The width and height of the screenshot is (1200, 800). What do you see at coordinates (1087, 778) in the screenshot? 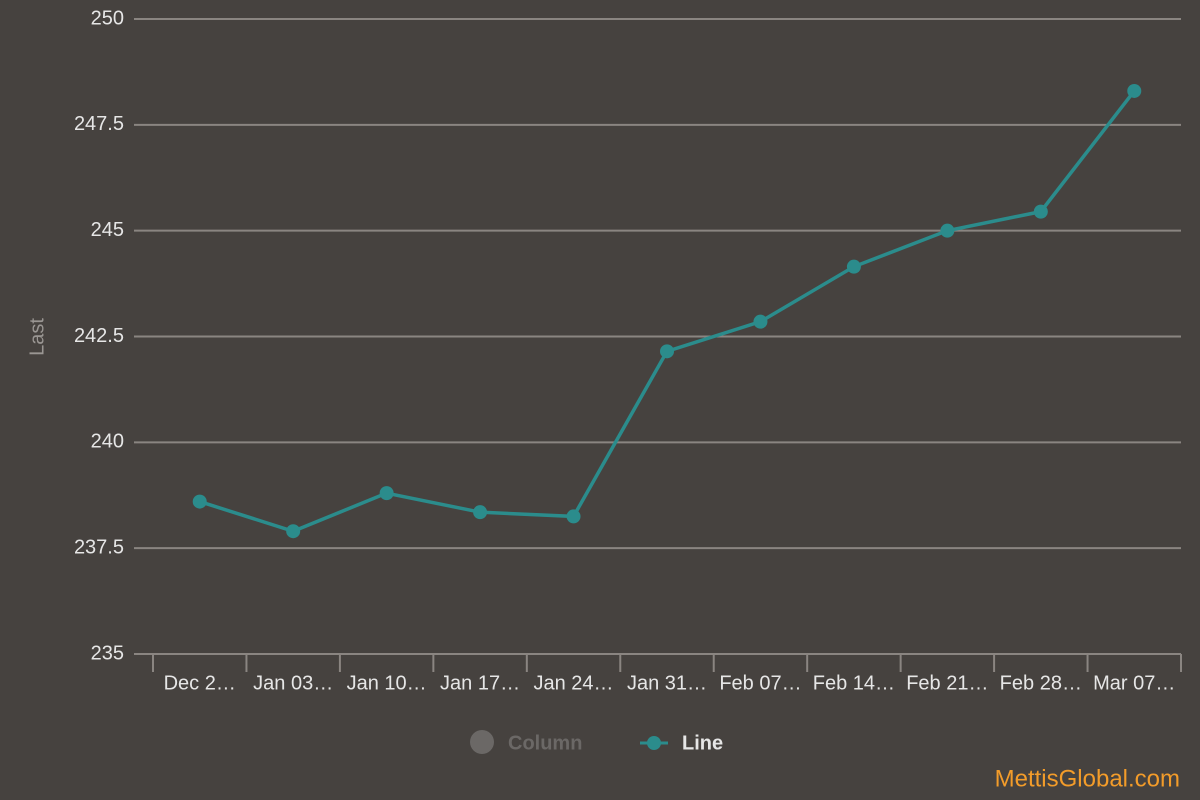
I see `watermark: MettisGlobal.com` at bounding box center [1087, 778].